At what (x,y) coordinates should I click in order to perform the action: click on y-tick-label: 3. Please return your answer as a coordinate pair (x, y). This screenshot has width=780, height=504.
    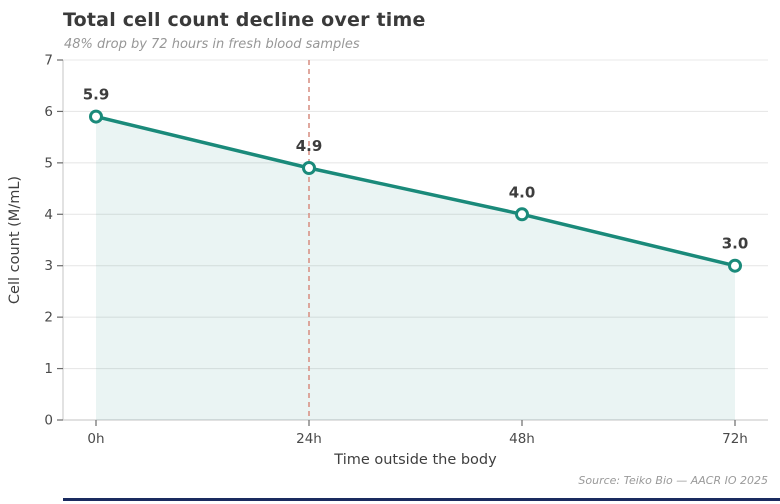
    Looking at the image, I should click on (48, 266).